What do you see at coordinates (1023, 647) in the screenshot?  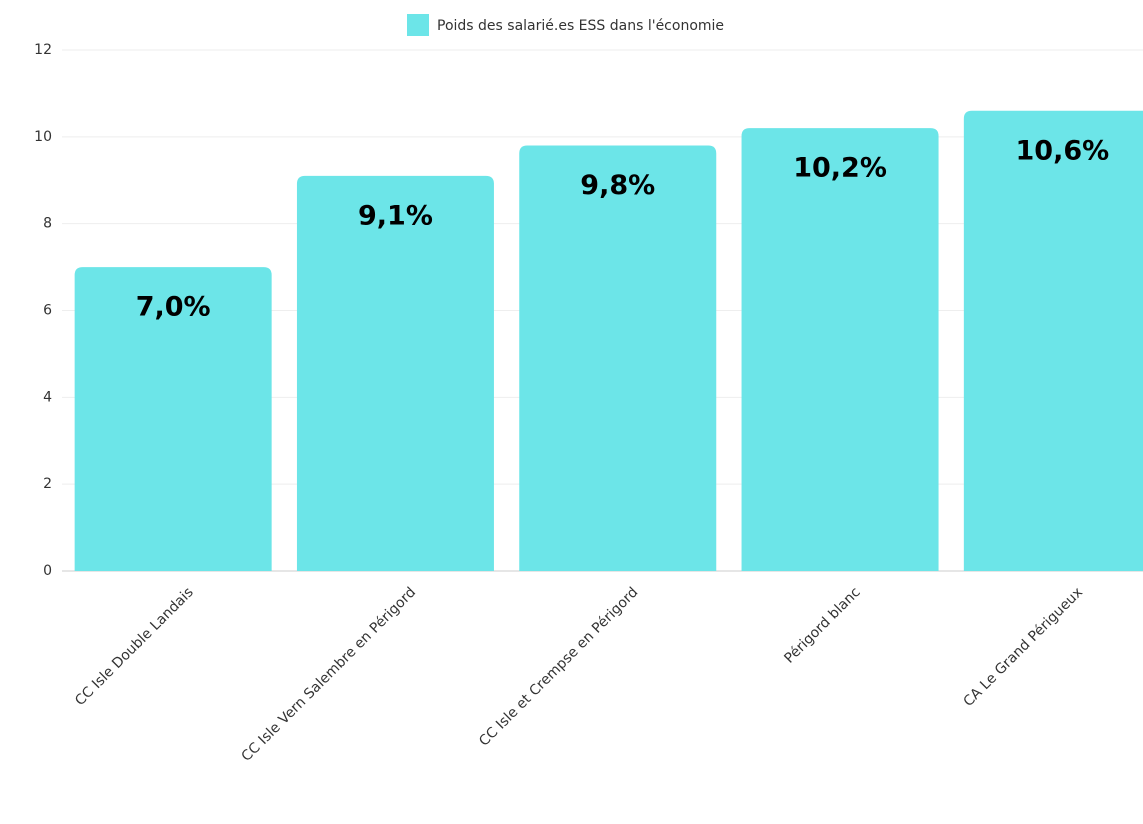 I see `x-tick-label: CA Le Grand Périgueux` at bounding box center [1023, 647].